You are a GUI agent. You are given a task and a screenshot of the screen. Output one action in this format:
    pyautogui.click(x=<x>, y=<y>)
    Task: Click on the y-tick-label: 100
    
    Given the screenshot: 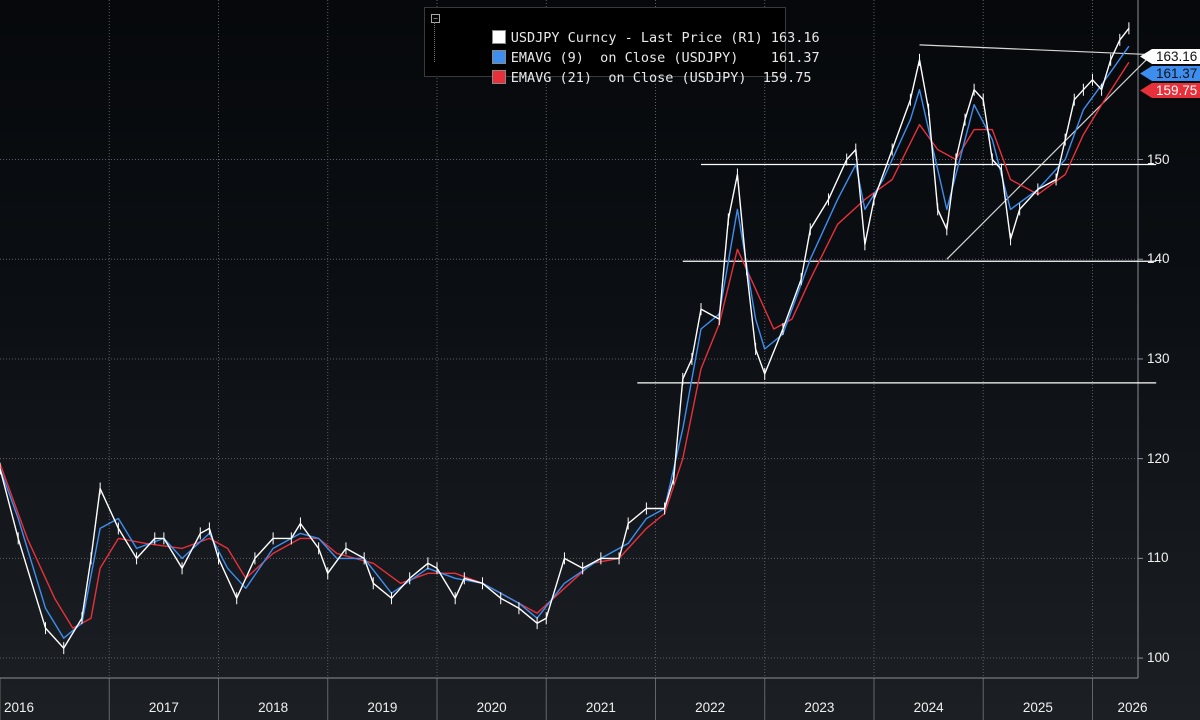 What is the action you would take?
    pyautogui.click(x=1158, y=658)
    